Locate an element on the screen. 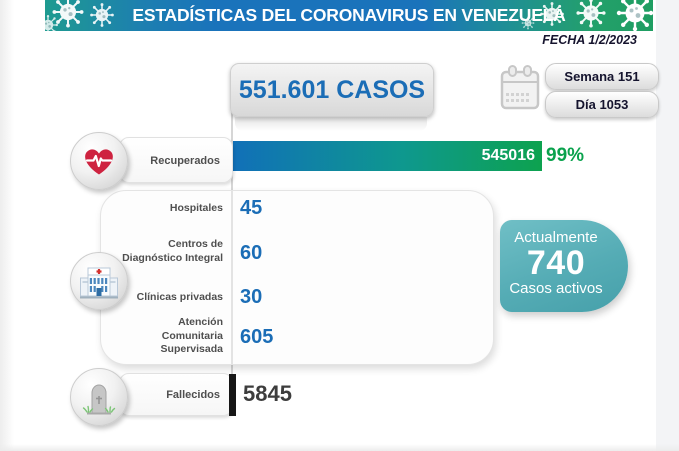 The width and height of the screenshot is (679, 451). tombstone-icon is located at coordinates (99, 399).